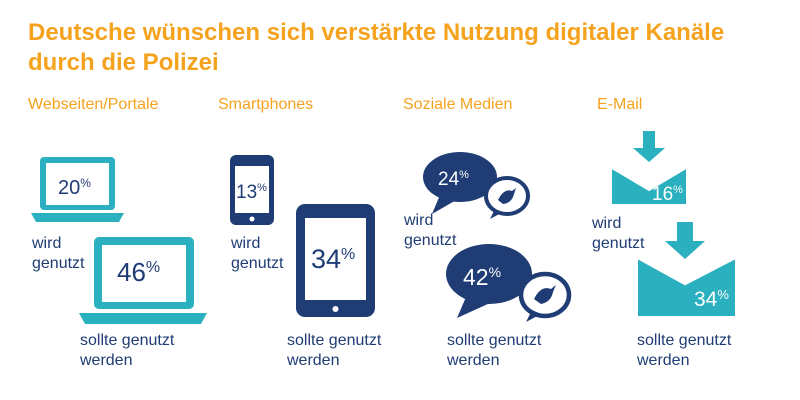 Image resolution: width=800 pixels, height=400 pixels. I want to click on laptop-icon-small, so click(77, 189).